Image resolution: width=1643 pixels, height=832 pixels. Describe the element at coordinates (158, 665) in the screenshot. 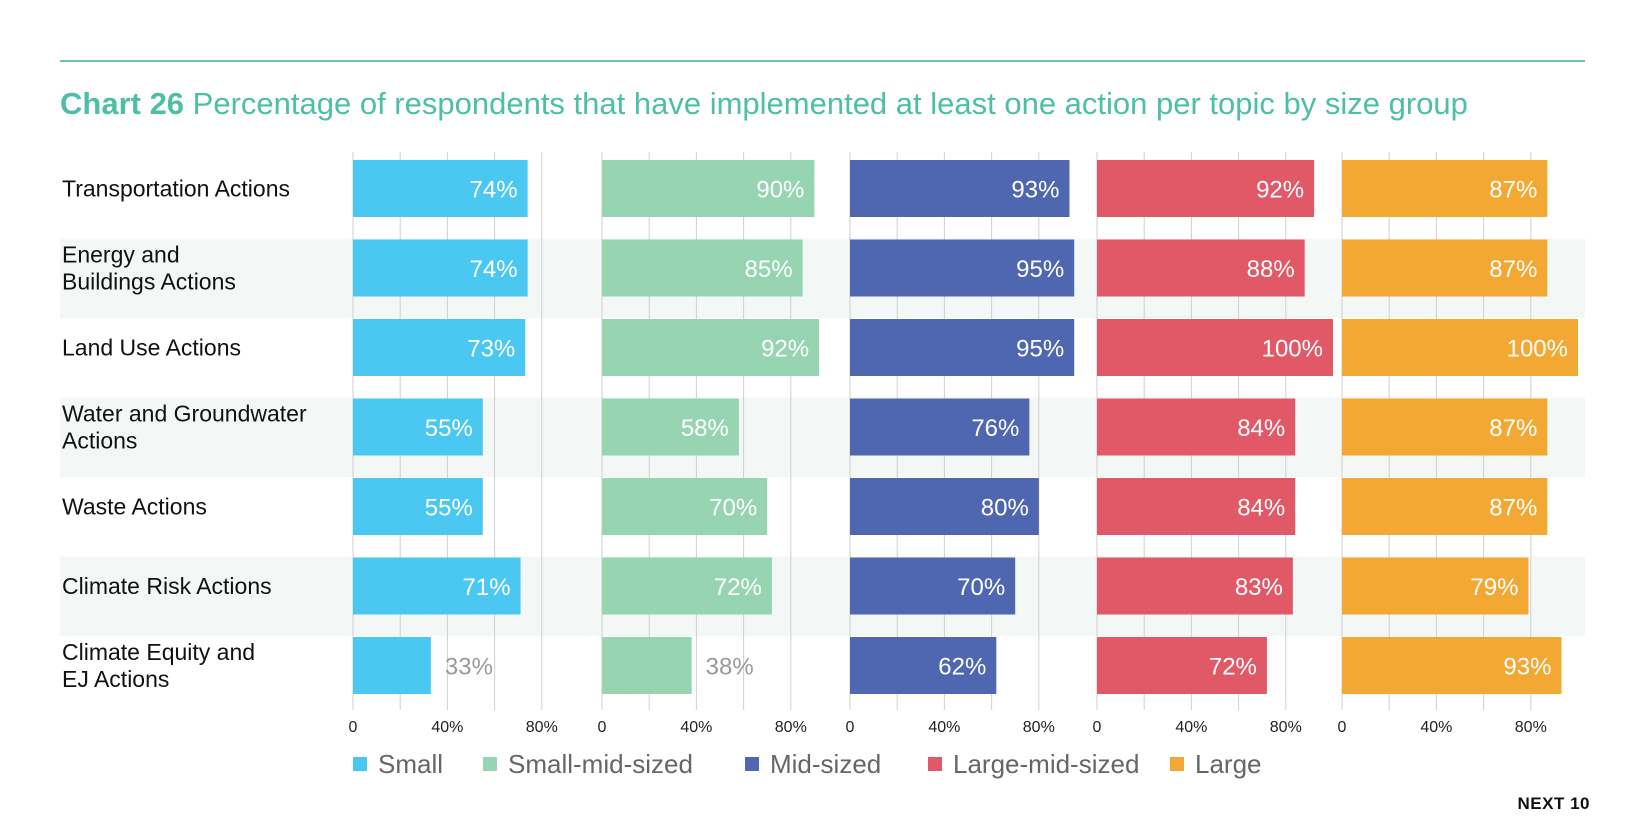

I see `category-label: Climate Equity and EJ Actions` at that location.